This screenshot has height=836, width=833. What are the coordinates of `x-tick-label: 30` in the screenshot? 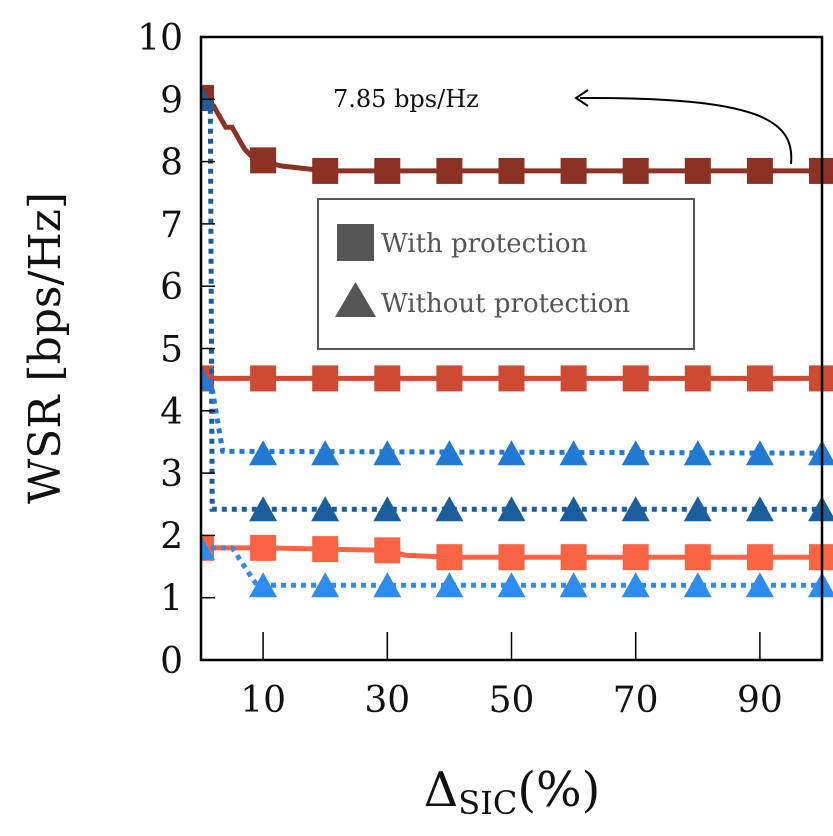 It's located at (387, 700).